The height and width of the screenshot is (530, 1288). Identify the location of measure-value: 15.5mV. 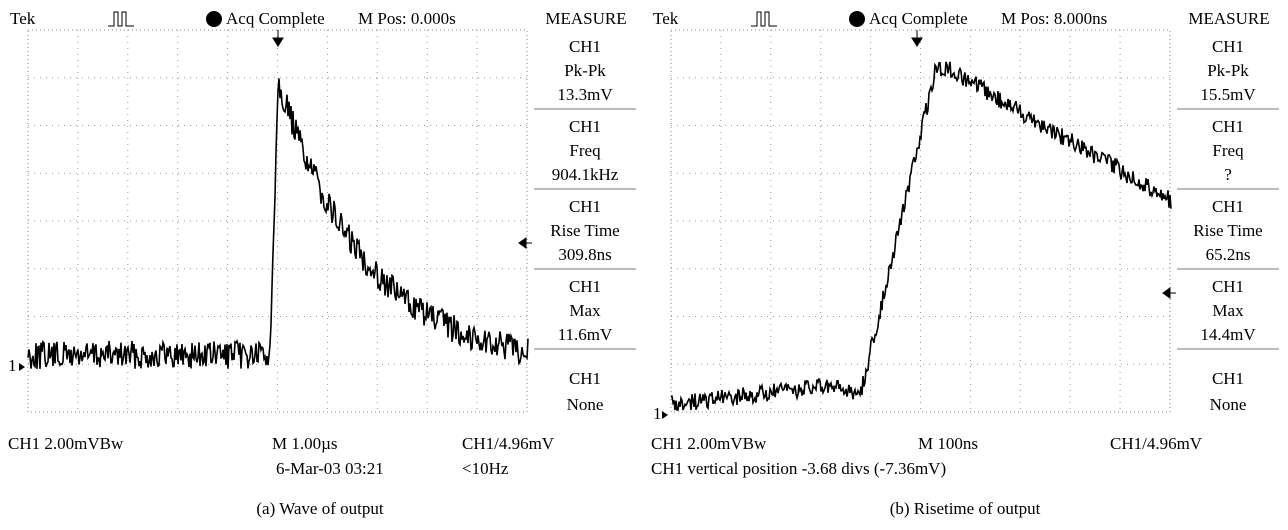
(1228, 94).